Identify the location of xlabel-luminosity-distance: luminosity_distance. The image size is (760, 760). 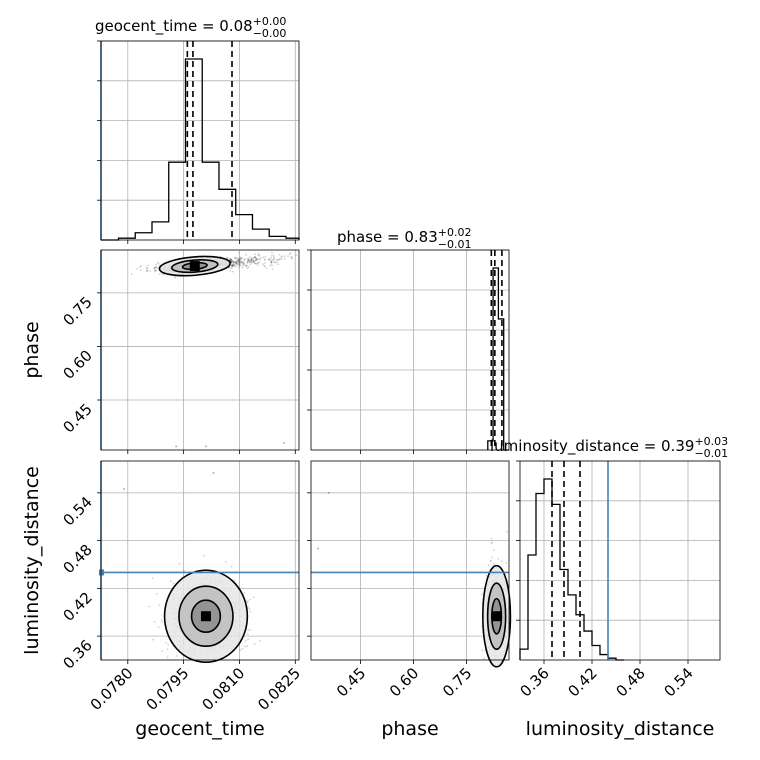
(620, 729).